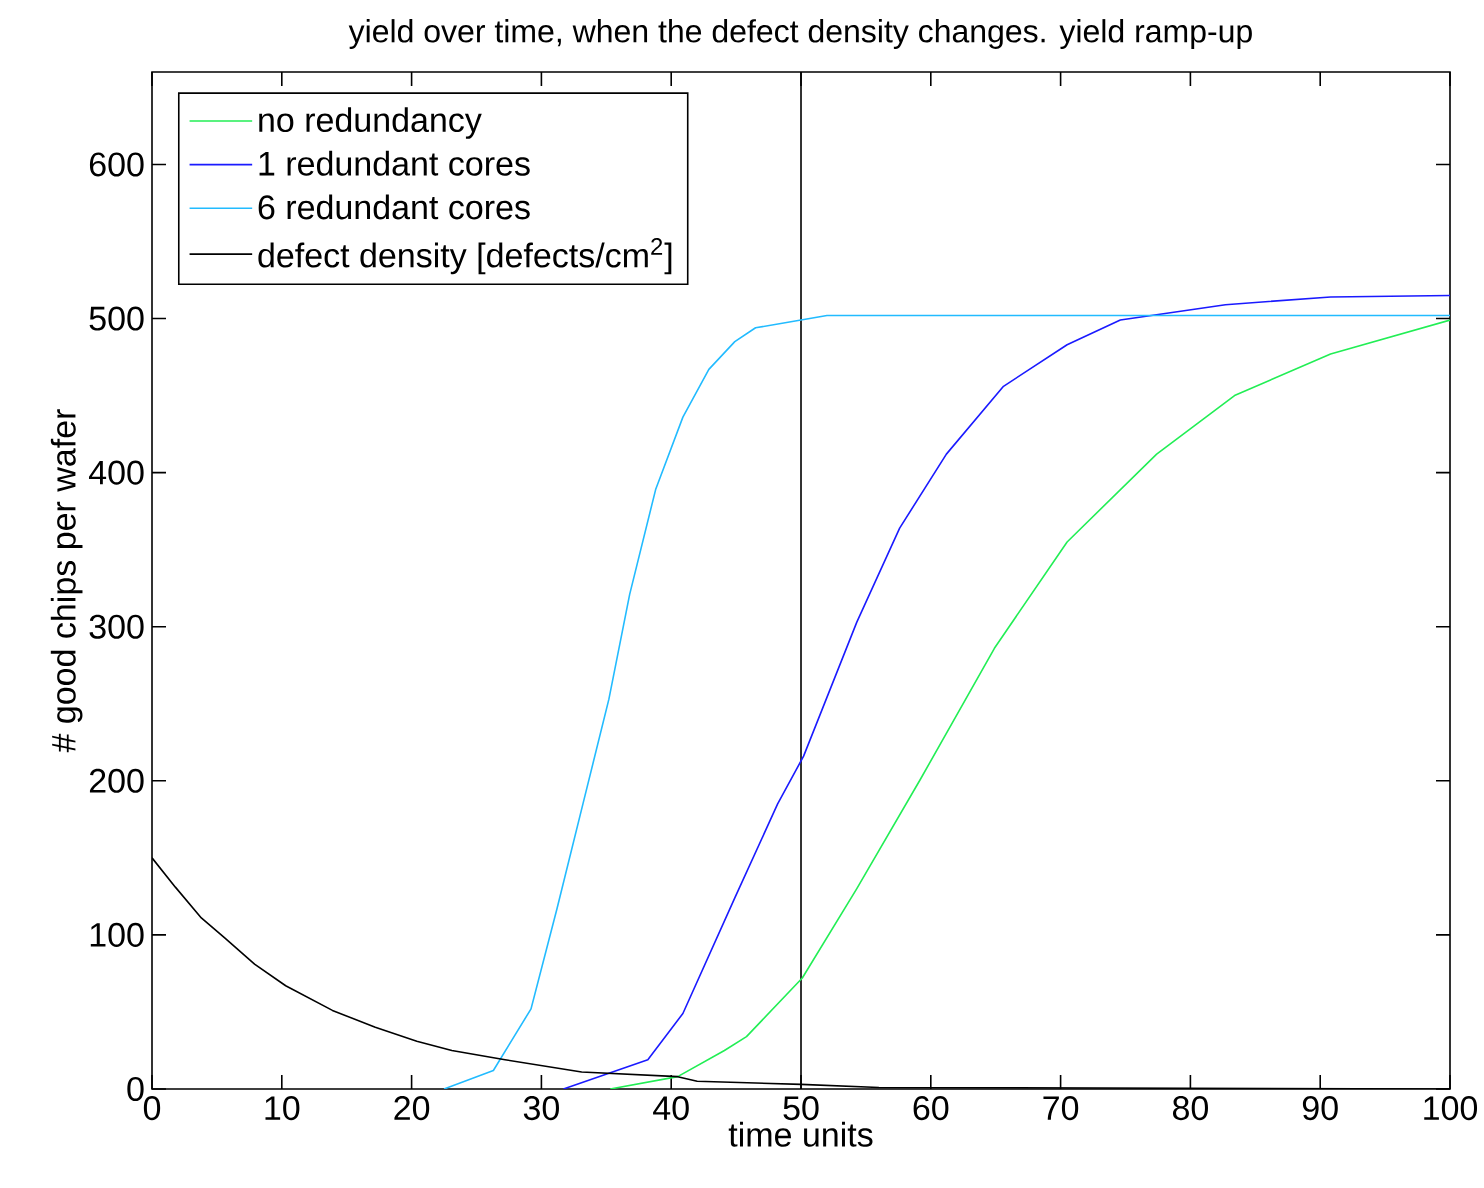 The height and width of the screenshot is (1188, 1484). Describe the element at coordinates (116, 626) in the screenshot. I see `y-tick-label: 300` at that location.